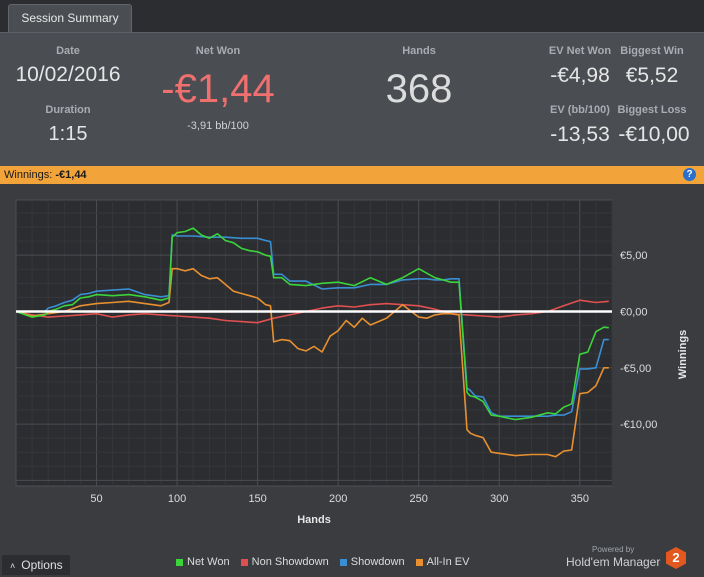 This screenshot has height=577, width=704. I want to click on y-tick-label: €0,00, so click(634, 312).